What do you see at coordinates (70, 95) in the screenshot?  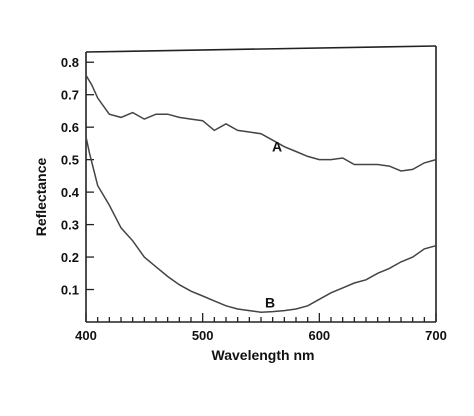 I see `y-tick-label: 0.7` at bounding box center [70, 95].